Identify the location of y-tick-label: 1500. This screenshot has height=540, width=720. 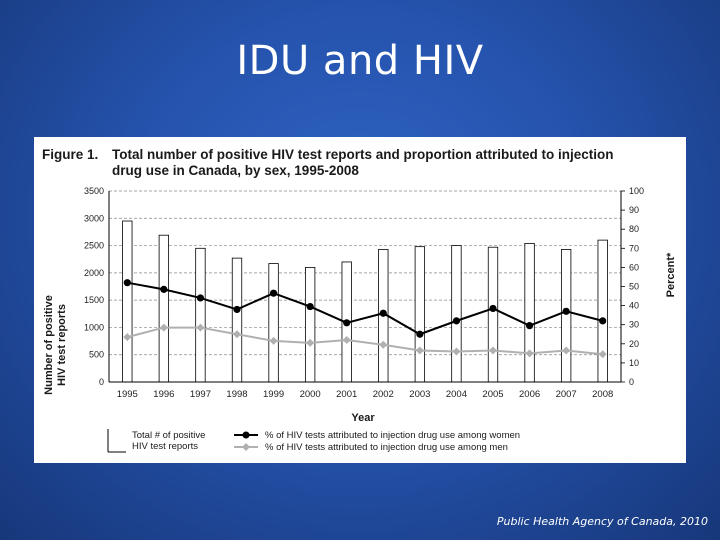
(94, 300).